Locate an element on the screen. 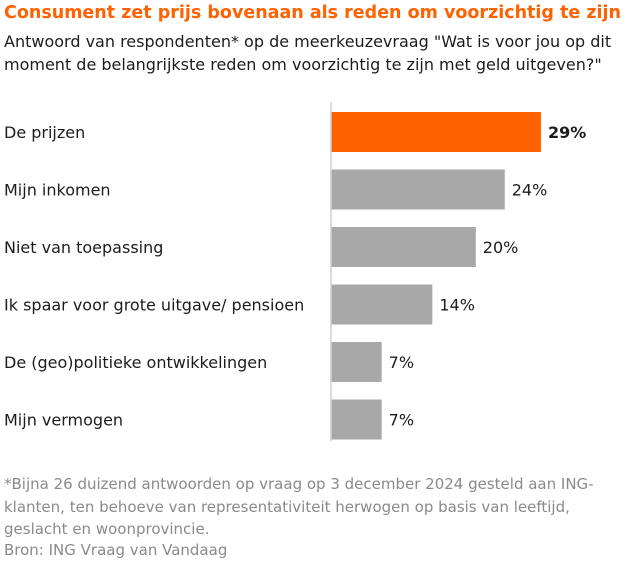  value-label-6: 7% is located at coordinates (401, 420).